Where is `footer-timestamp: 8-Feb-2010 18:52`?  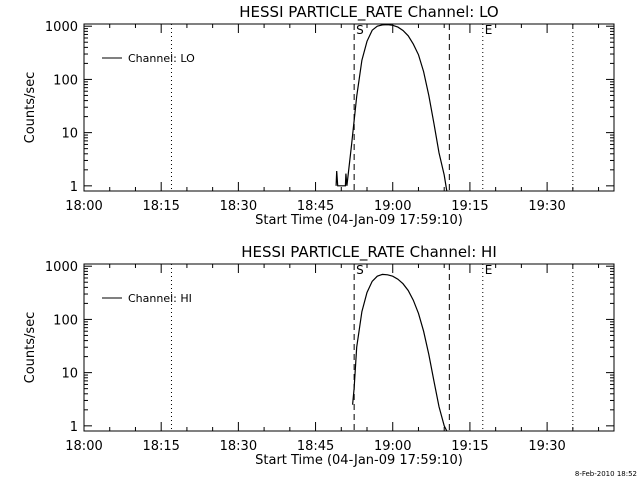 footer-timestamp: 8-Feb-2010 18:52 is located at coordinates (606, 474).